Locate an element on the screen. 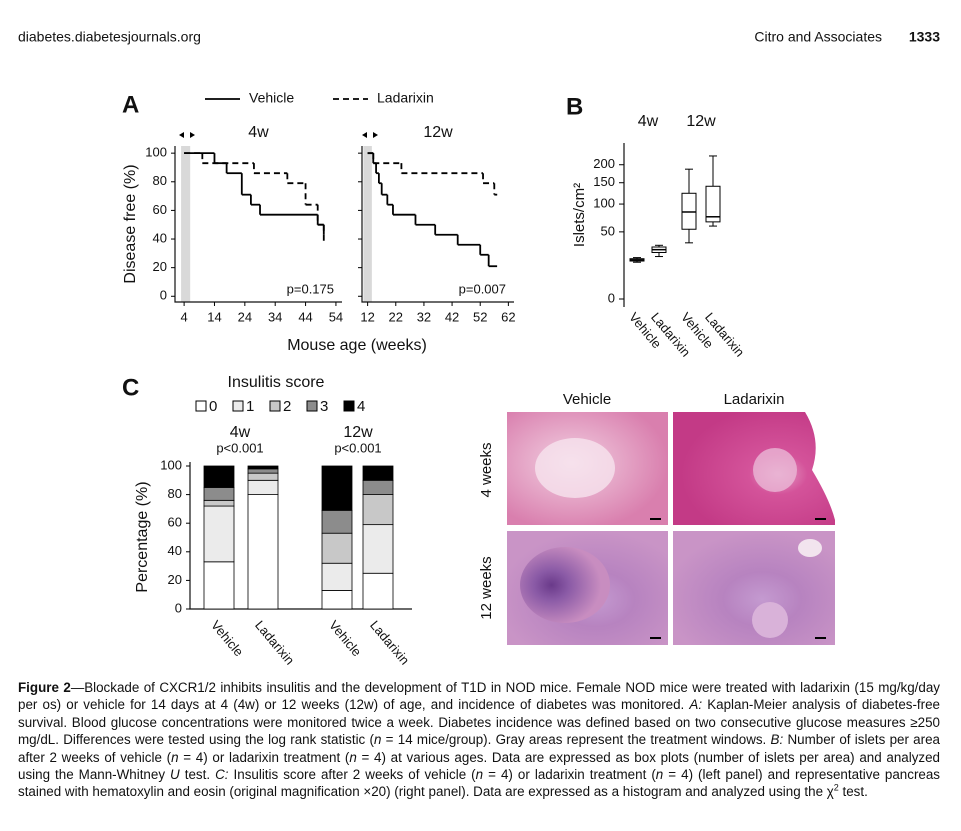 The height and width of the screenshot is (831, 961). x-tick-label: Vehicle is located at coordinates (227, 638).